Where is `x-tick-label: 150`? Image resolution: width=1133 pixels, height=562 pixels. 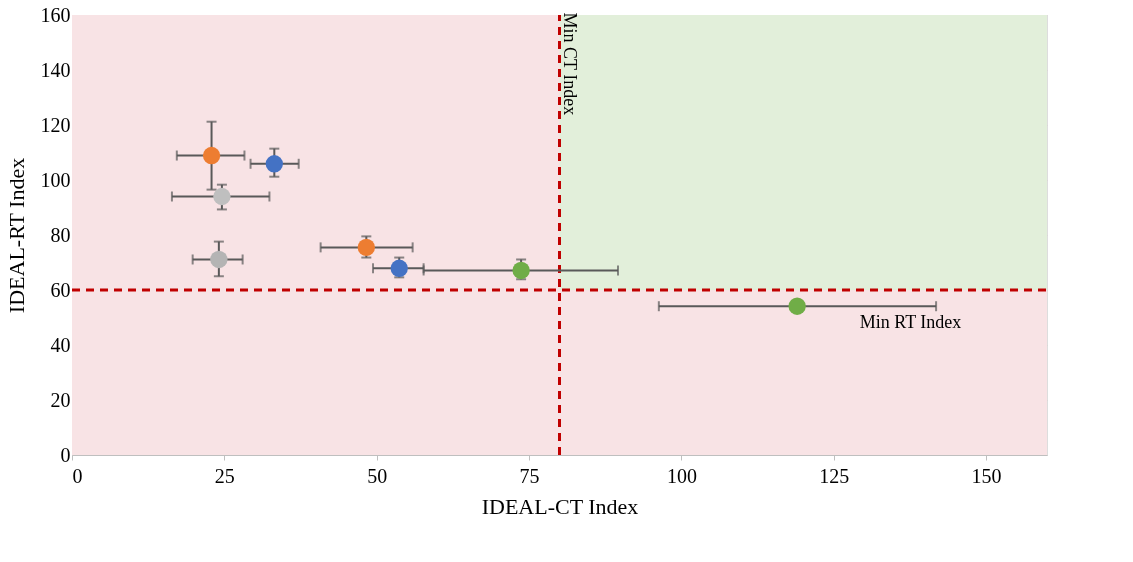 x-tick-label: 150 is located at coordinates (986, 475).